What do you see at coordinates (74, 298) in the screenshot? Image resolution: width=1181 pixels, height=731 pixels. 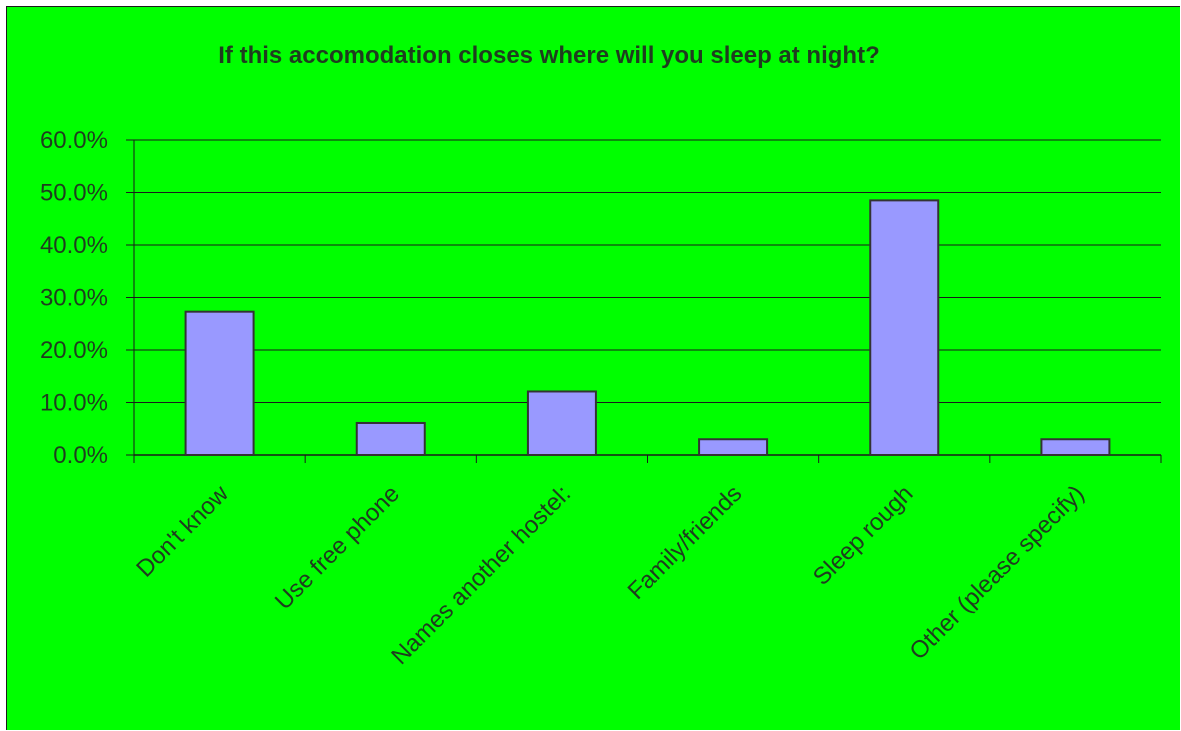 I see `y-tick-label: 30.0%` at bounding box center [74, 298].